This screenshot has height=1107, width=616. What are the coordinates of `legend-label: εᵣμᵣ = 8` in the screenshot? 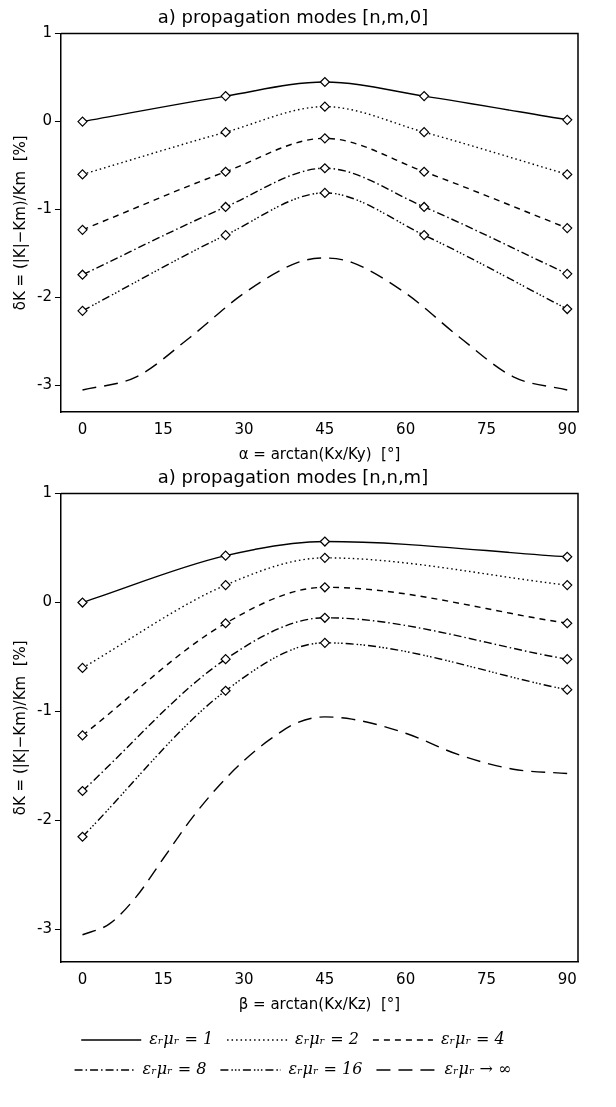 It's located at (174, 1069).